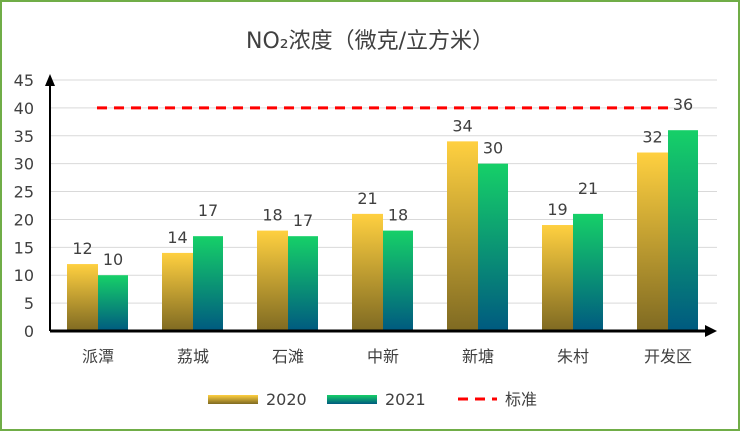  What do you see at coordinates (711, 331) in the screenshot?
I see `x-axis-arrow-icon` at bounding box center [711, 331].